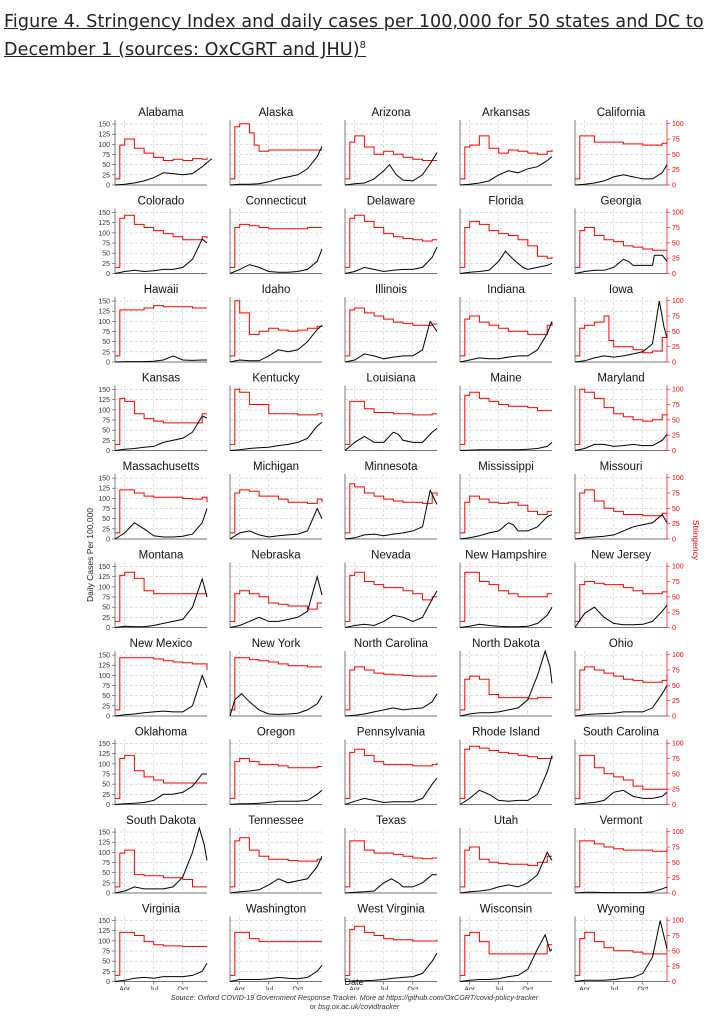 The image size is (709, 1024). I want to click on panel-title-connecticut: Connecticut, so click(277, 202).